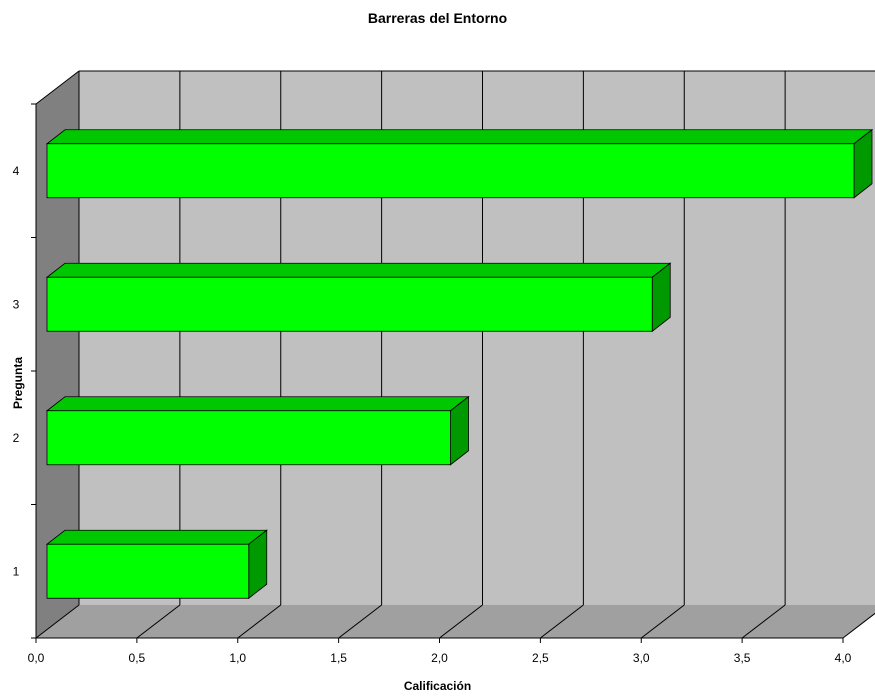 Image resolution: width=875 pixels, height=696 pixels. What do you see at coordinates (16, 571) in the screenshot?
I see `y-tick-label: 1` at bounding box center [16, 571].